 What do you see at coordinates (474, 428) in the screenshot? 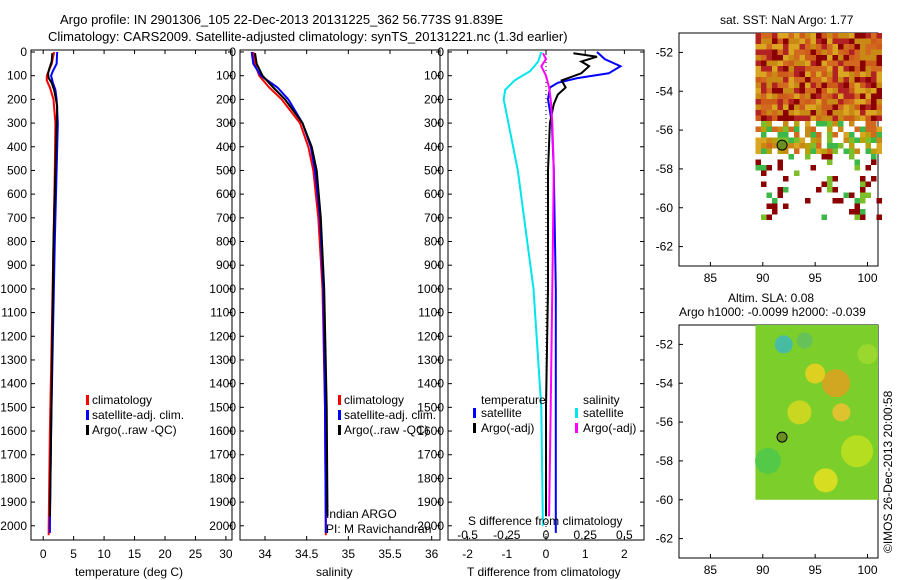
I see `legend-swatch-t-argo` at bounding box center [474, 428].